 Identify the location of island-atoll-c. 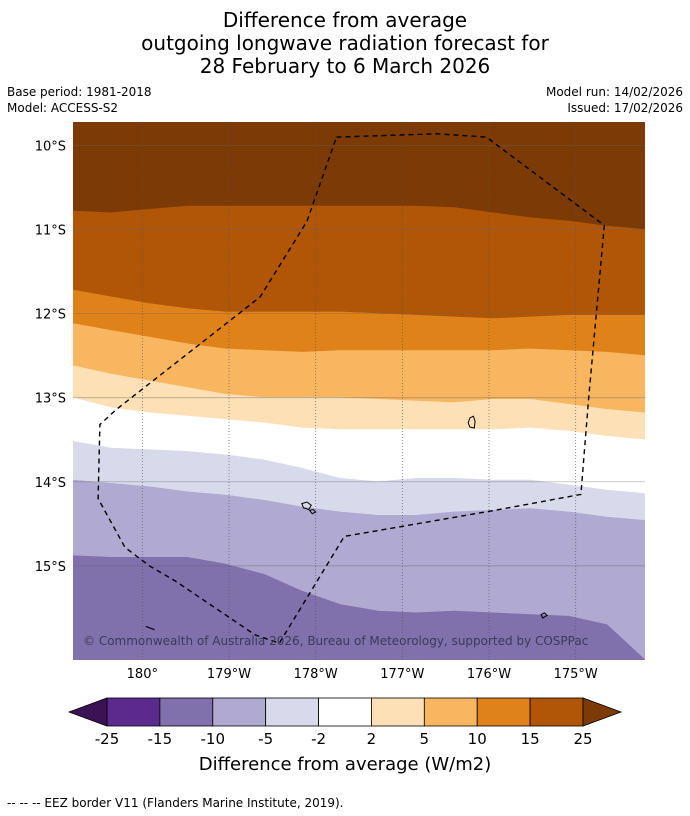
(312, 511).